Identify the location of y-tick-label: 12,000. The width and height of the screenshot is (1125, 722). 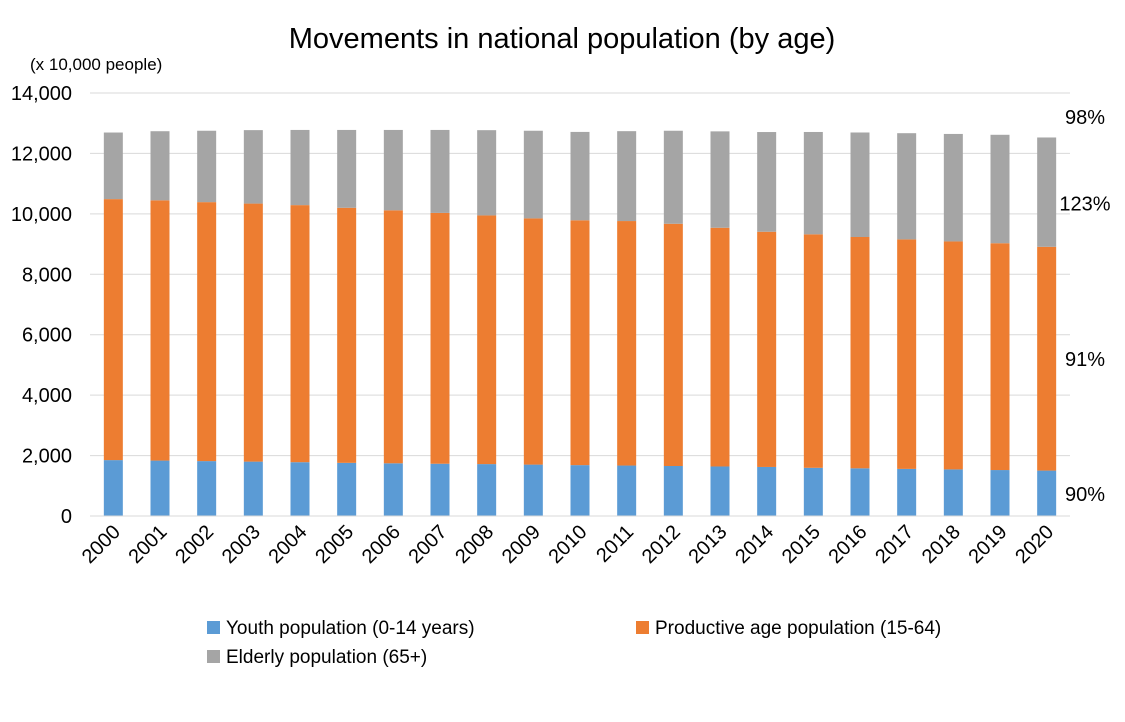
(41, 154).